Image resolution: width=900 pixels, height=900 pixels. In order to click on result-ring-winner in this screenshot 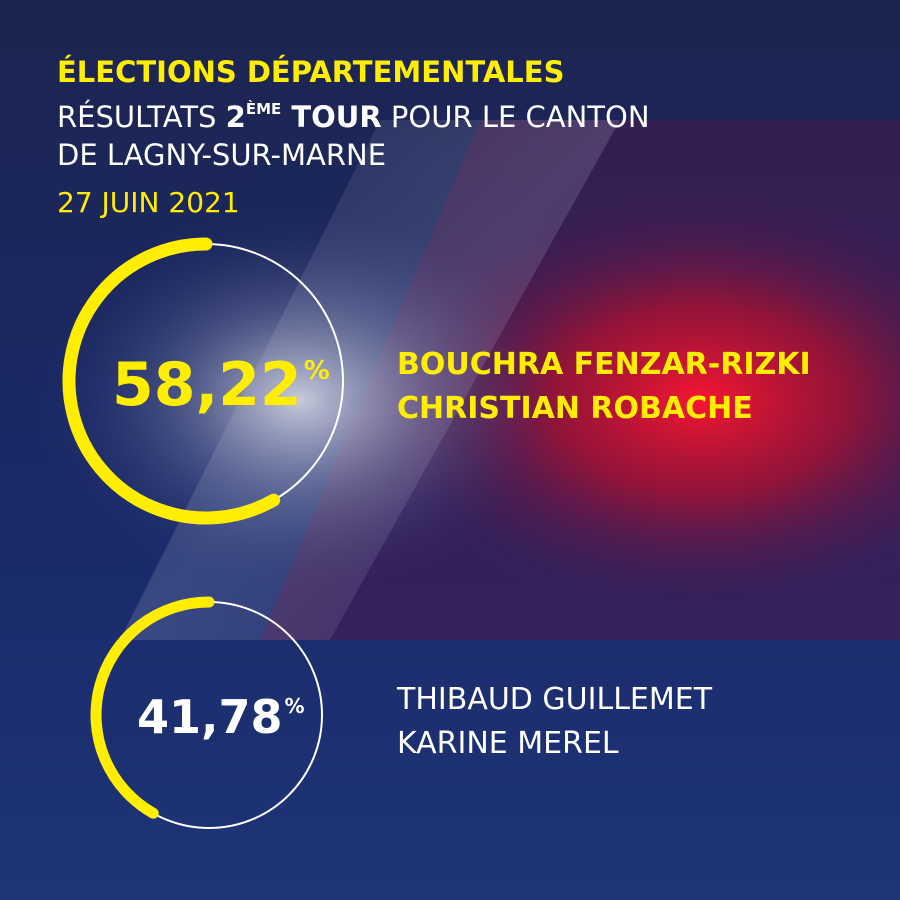, I will do `click(203, 381)`.